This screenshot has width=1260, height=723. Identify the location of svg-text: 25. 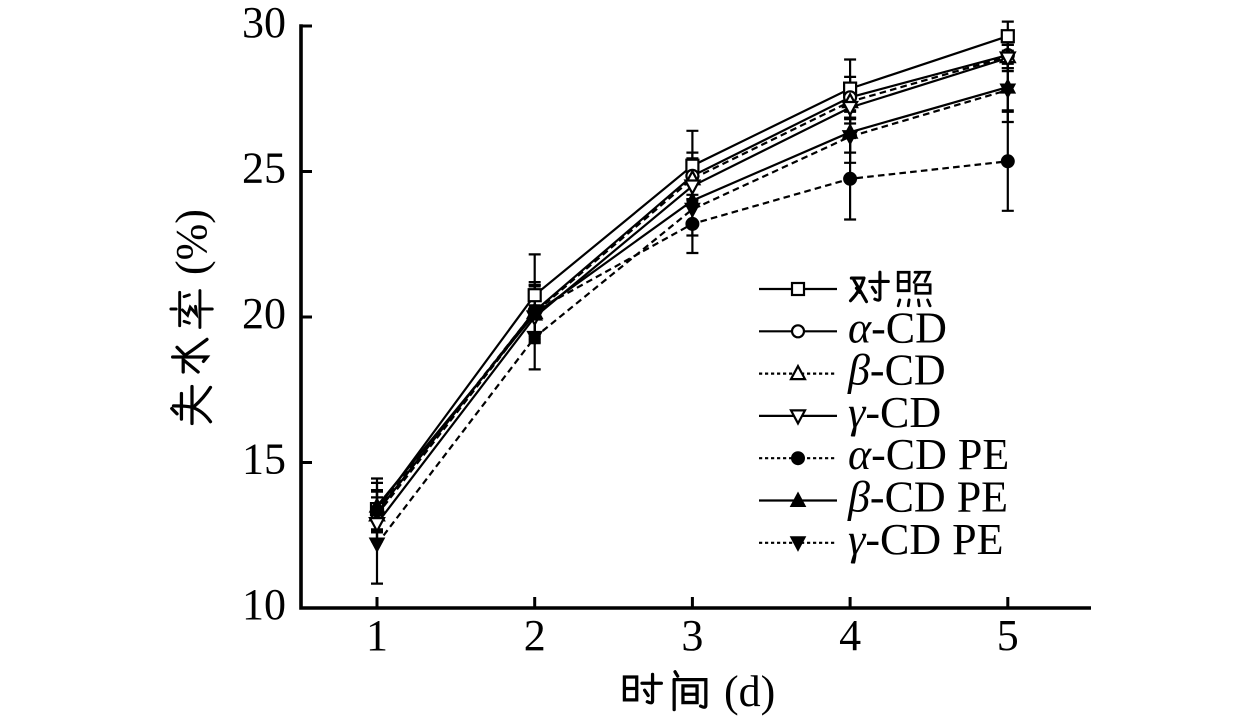
(264, 168).